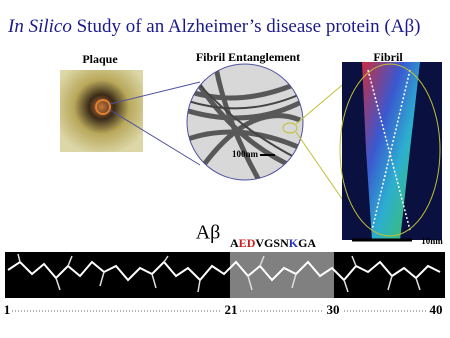 The width and height of the screenshot is (450, 338). I want to click on residue: N, so click(284, 243).